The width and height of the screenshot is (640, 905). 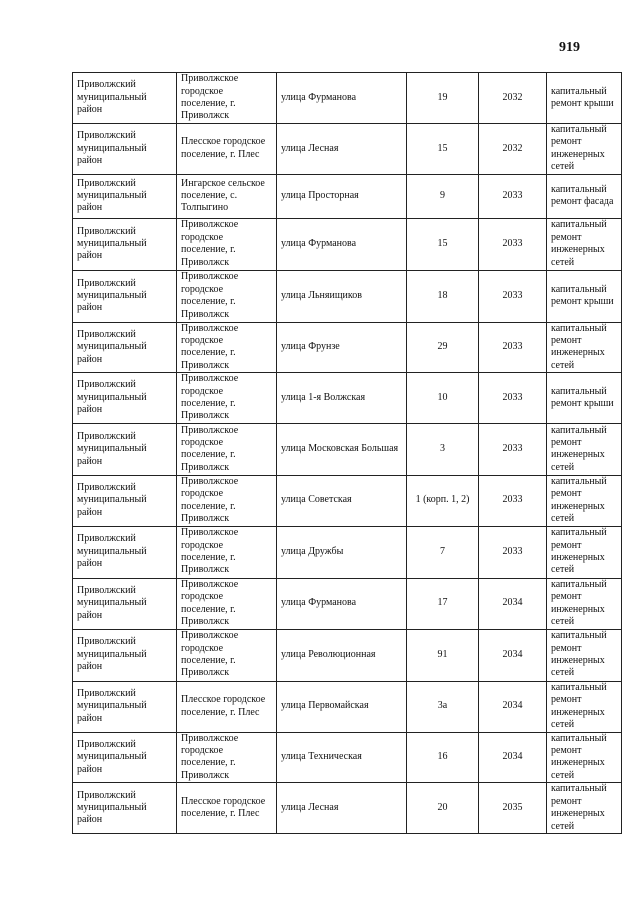 I want to click on house-number-cell: 9, so click(x=442, y=196).